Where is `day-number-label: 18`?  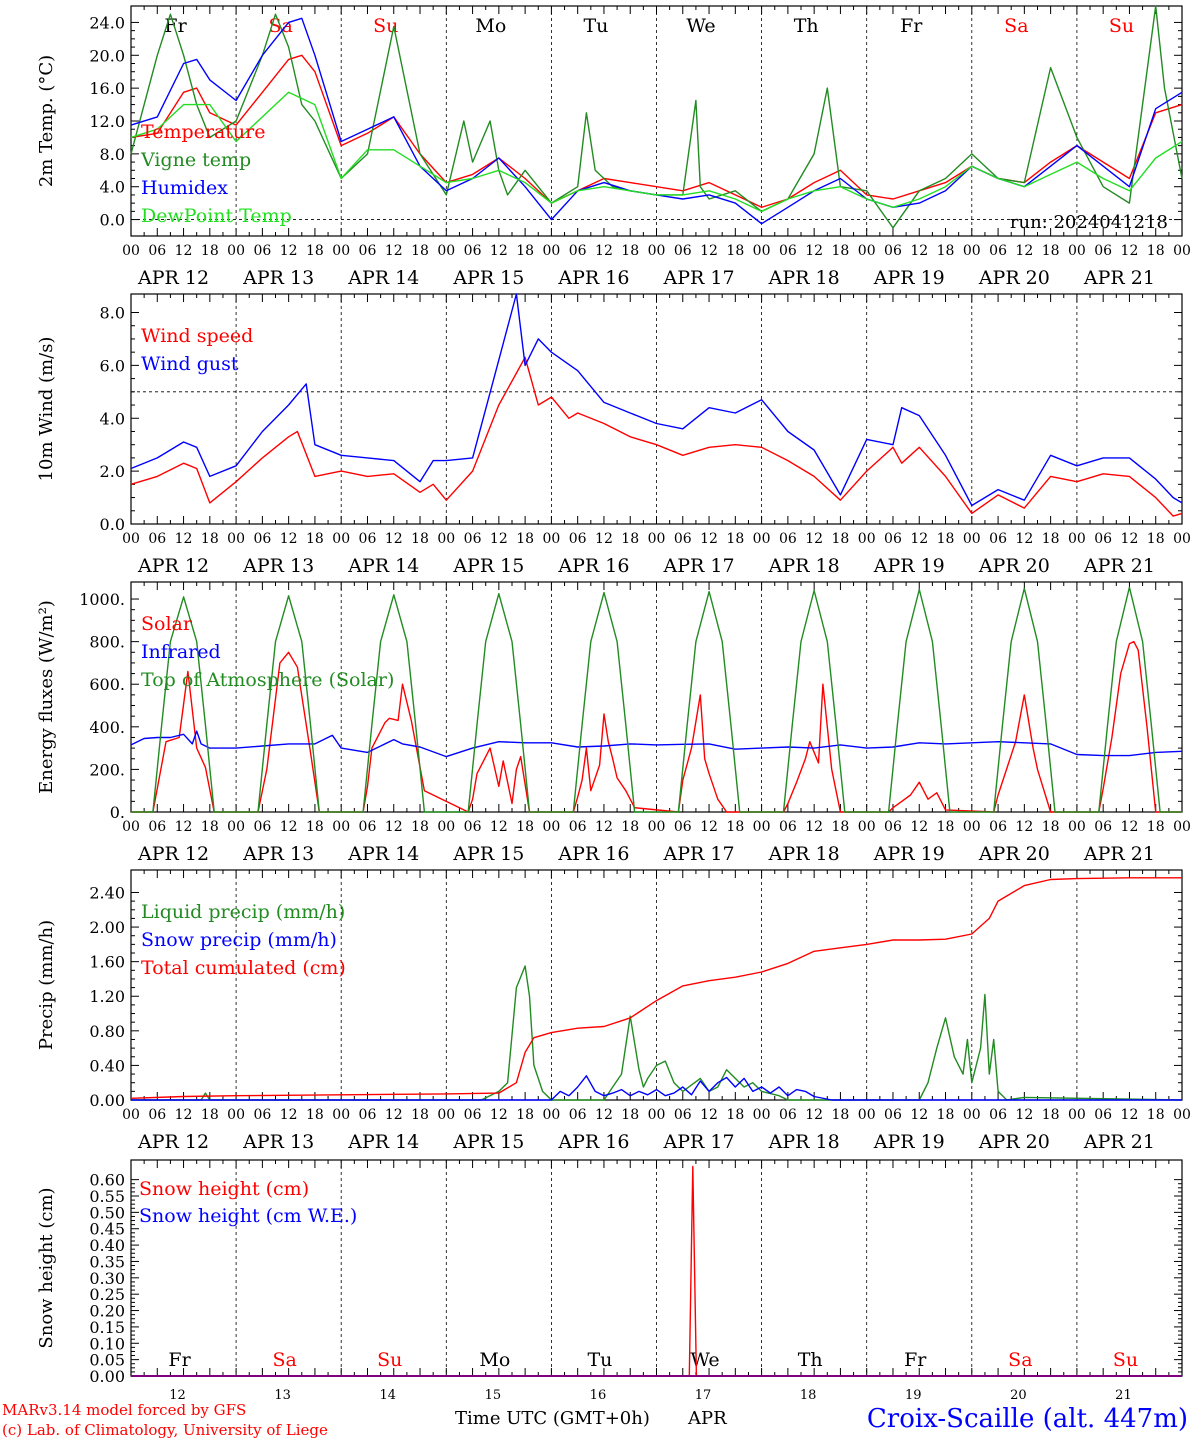
day-number-label: 18 is located at coordinates (808, 1395).